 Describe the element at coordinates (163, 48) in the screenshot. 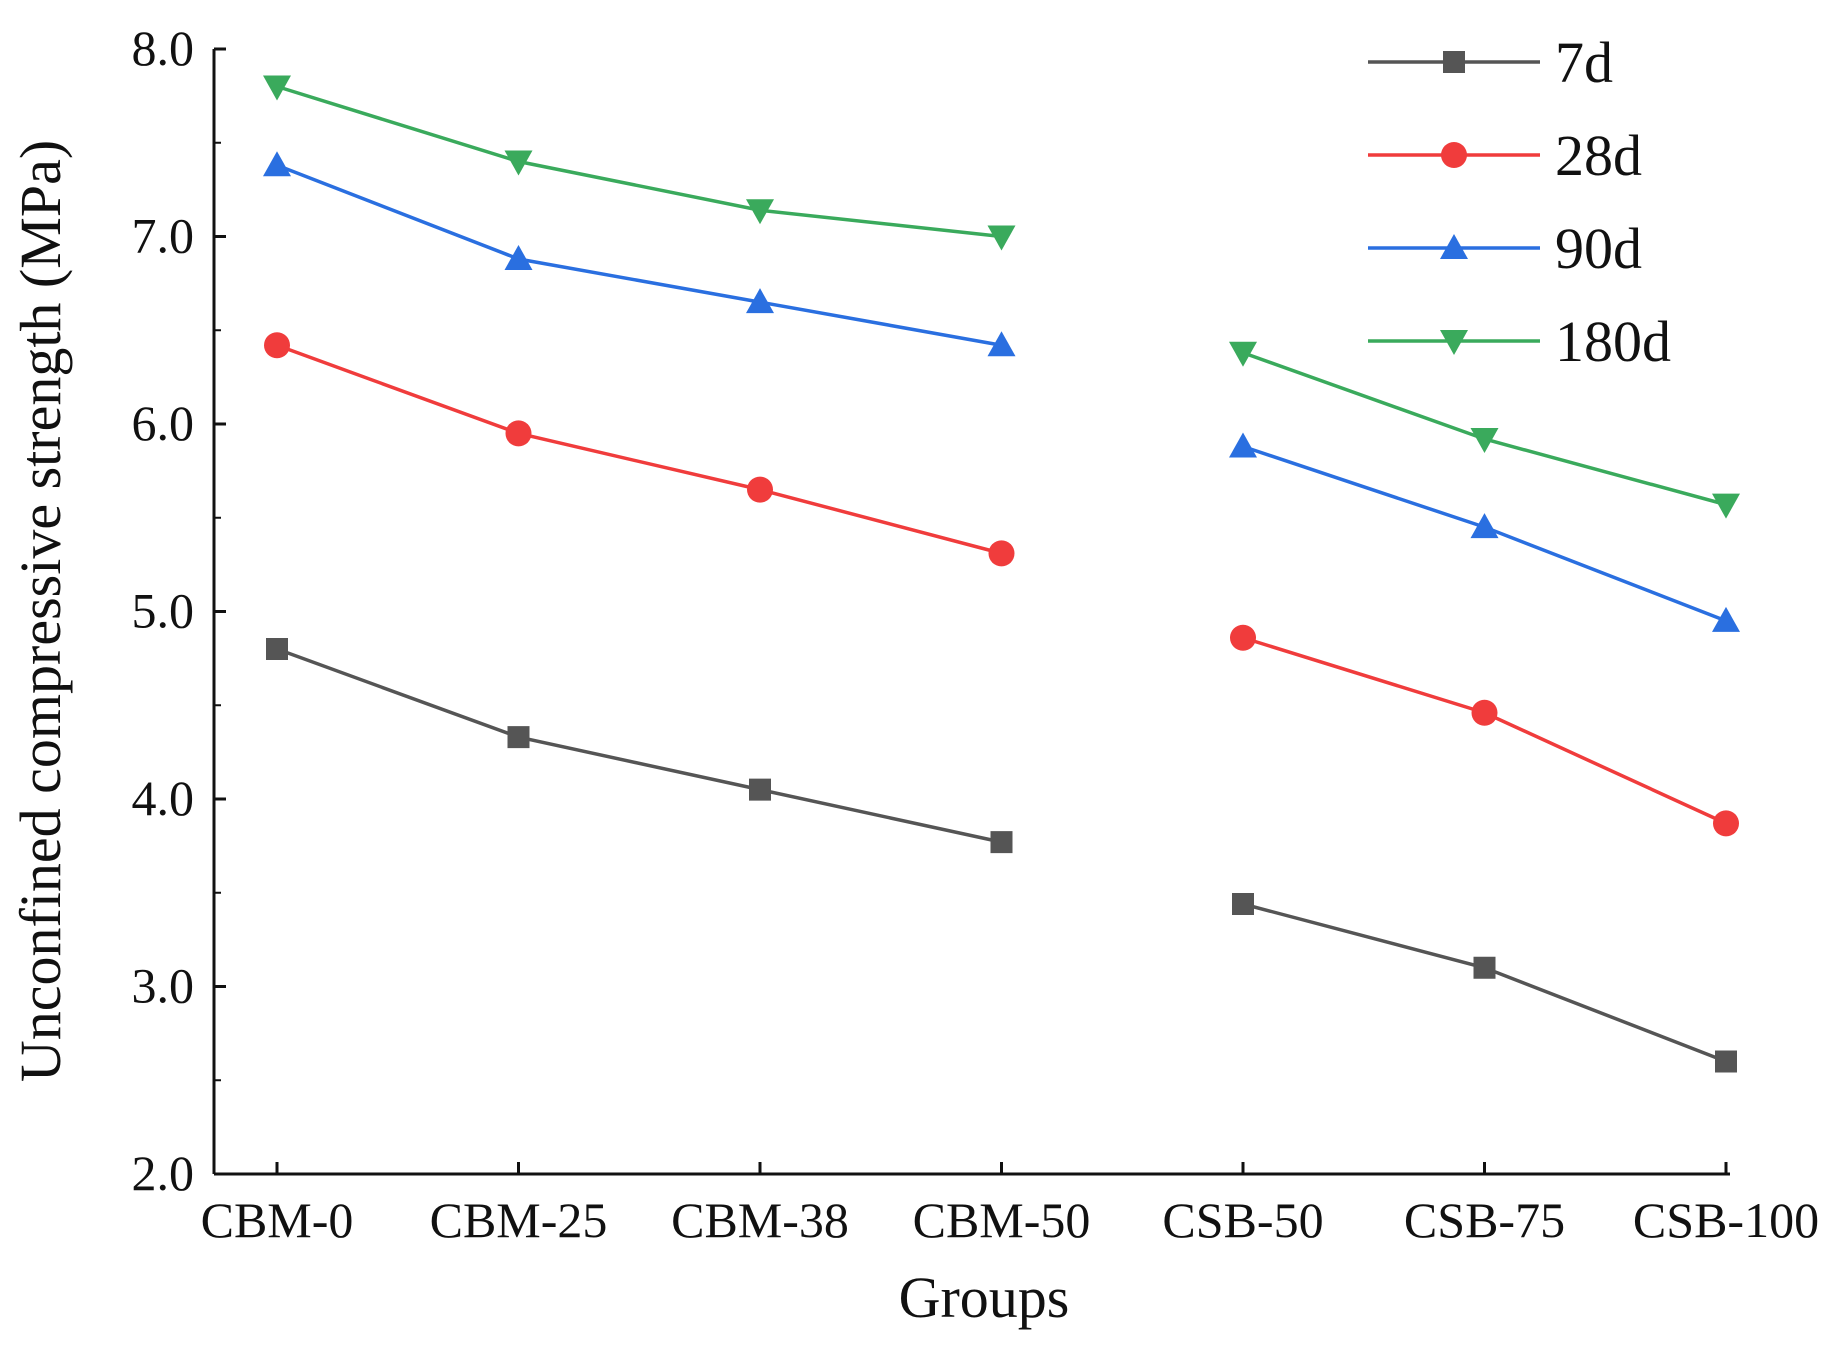

I see `y-tick-label: 8.0` at that location.